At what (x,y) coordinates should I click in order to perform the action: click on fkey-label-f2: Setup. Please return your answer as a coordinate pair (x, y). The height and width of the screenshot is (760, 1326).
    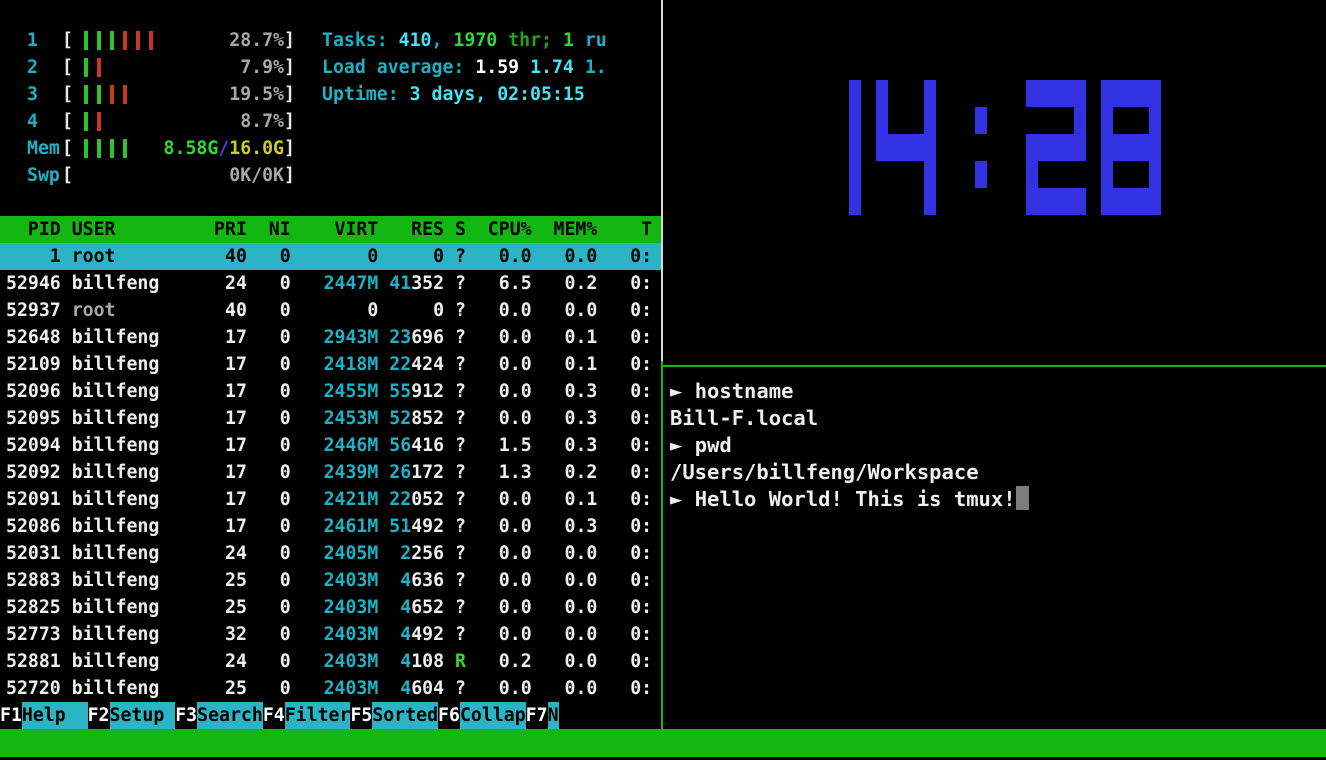
    Looking at the image, I should click on (142, 715).